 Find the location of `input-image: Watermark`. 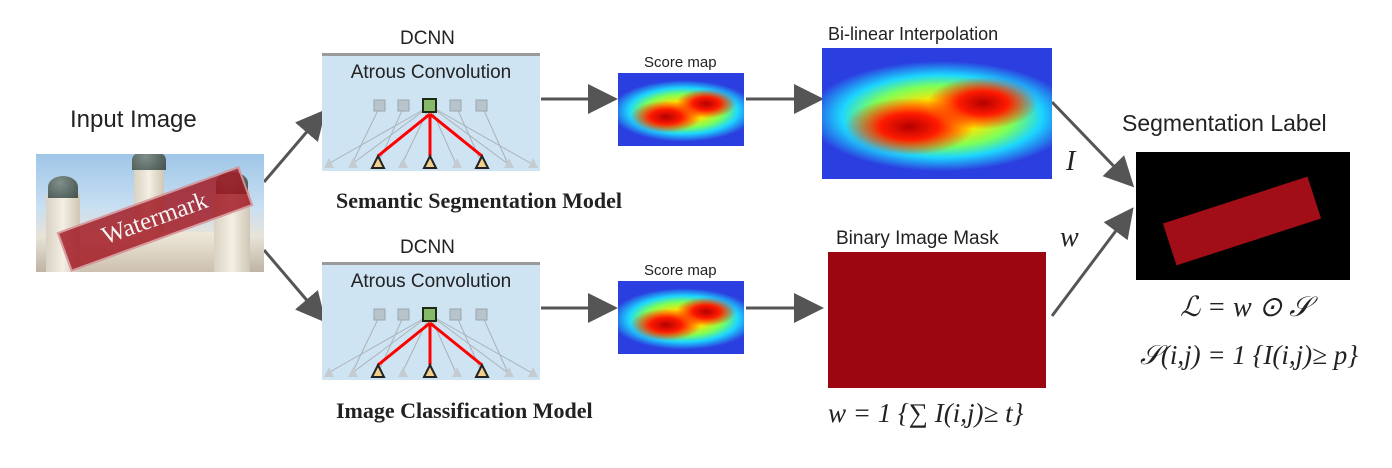

input-image: Watermark is located at coordinates (150, 213).